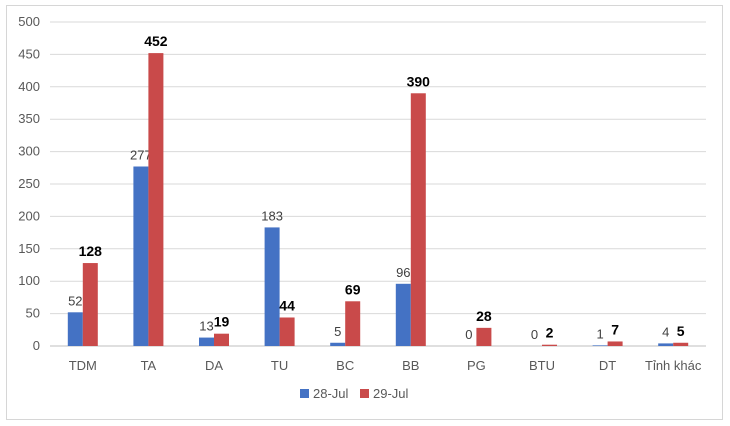 The image size is (730, 426). What do you see at coordinates (272, 286) in the screenshot?
I see `bar-28-Jul-TU` at bounding box center [272, 286].